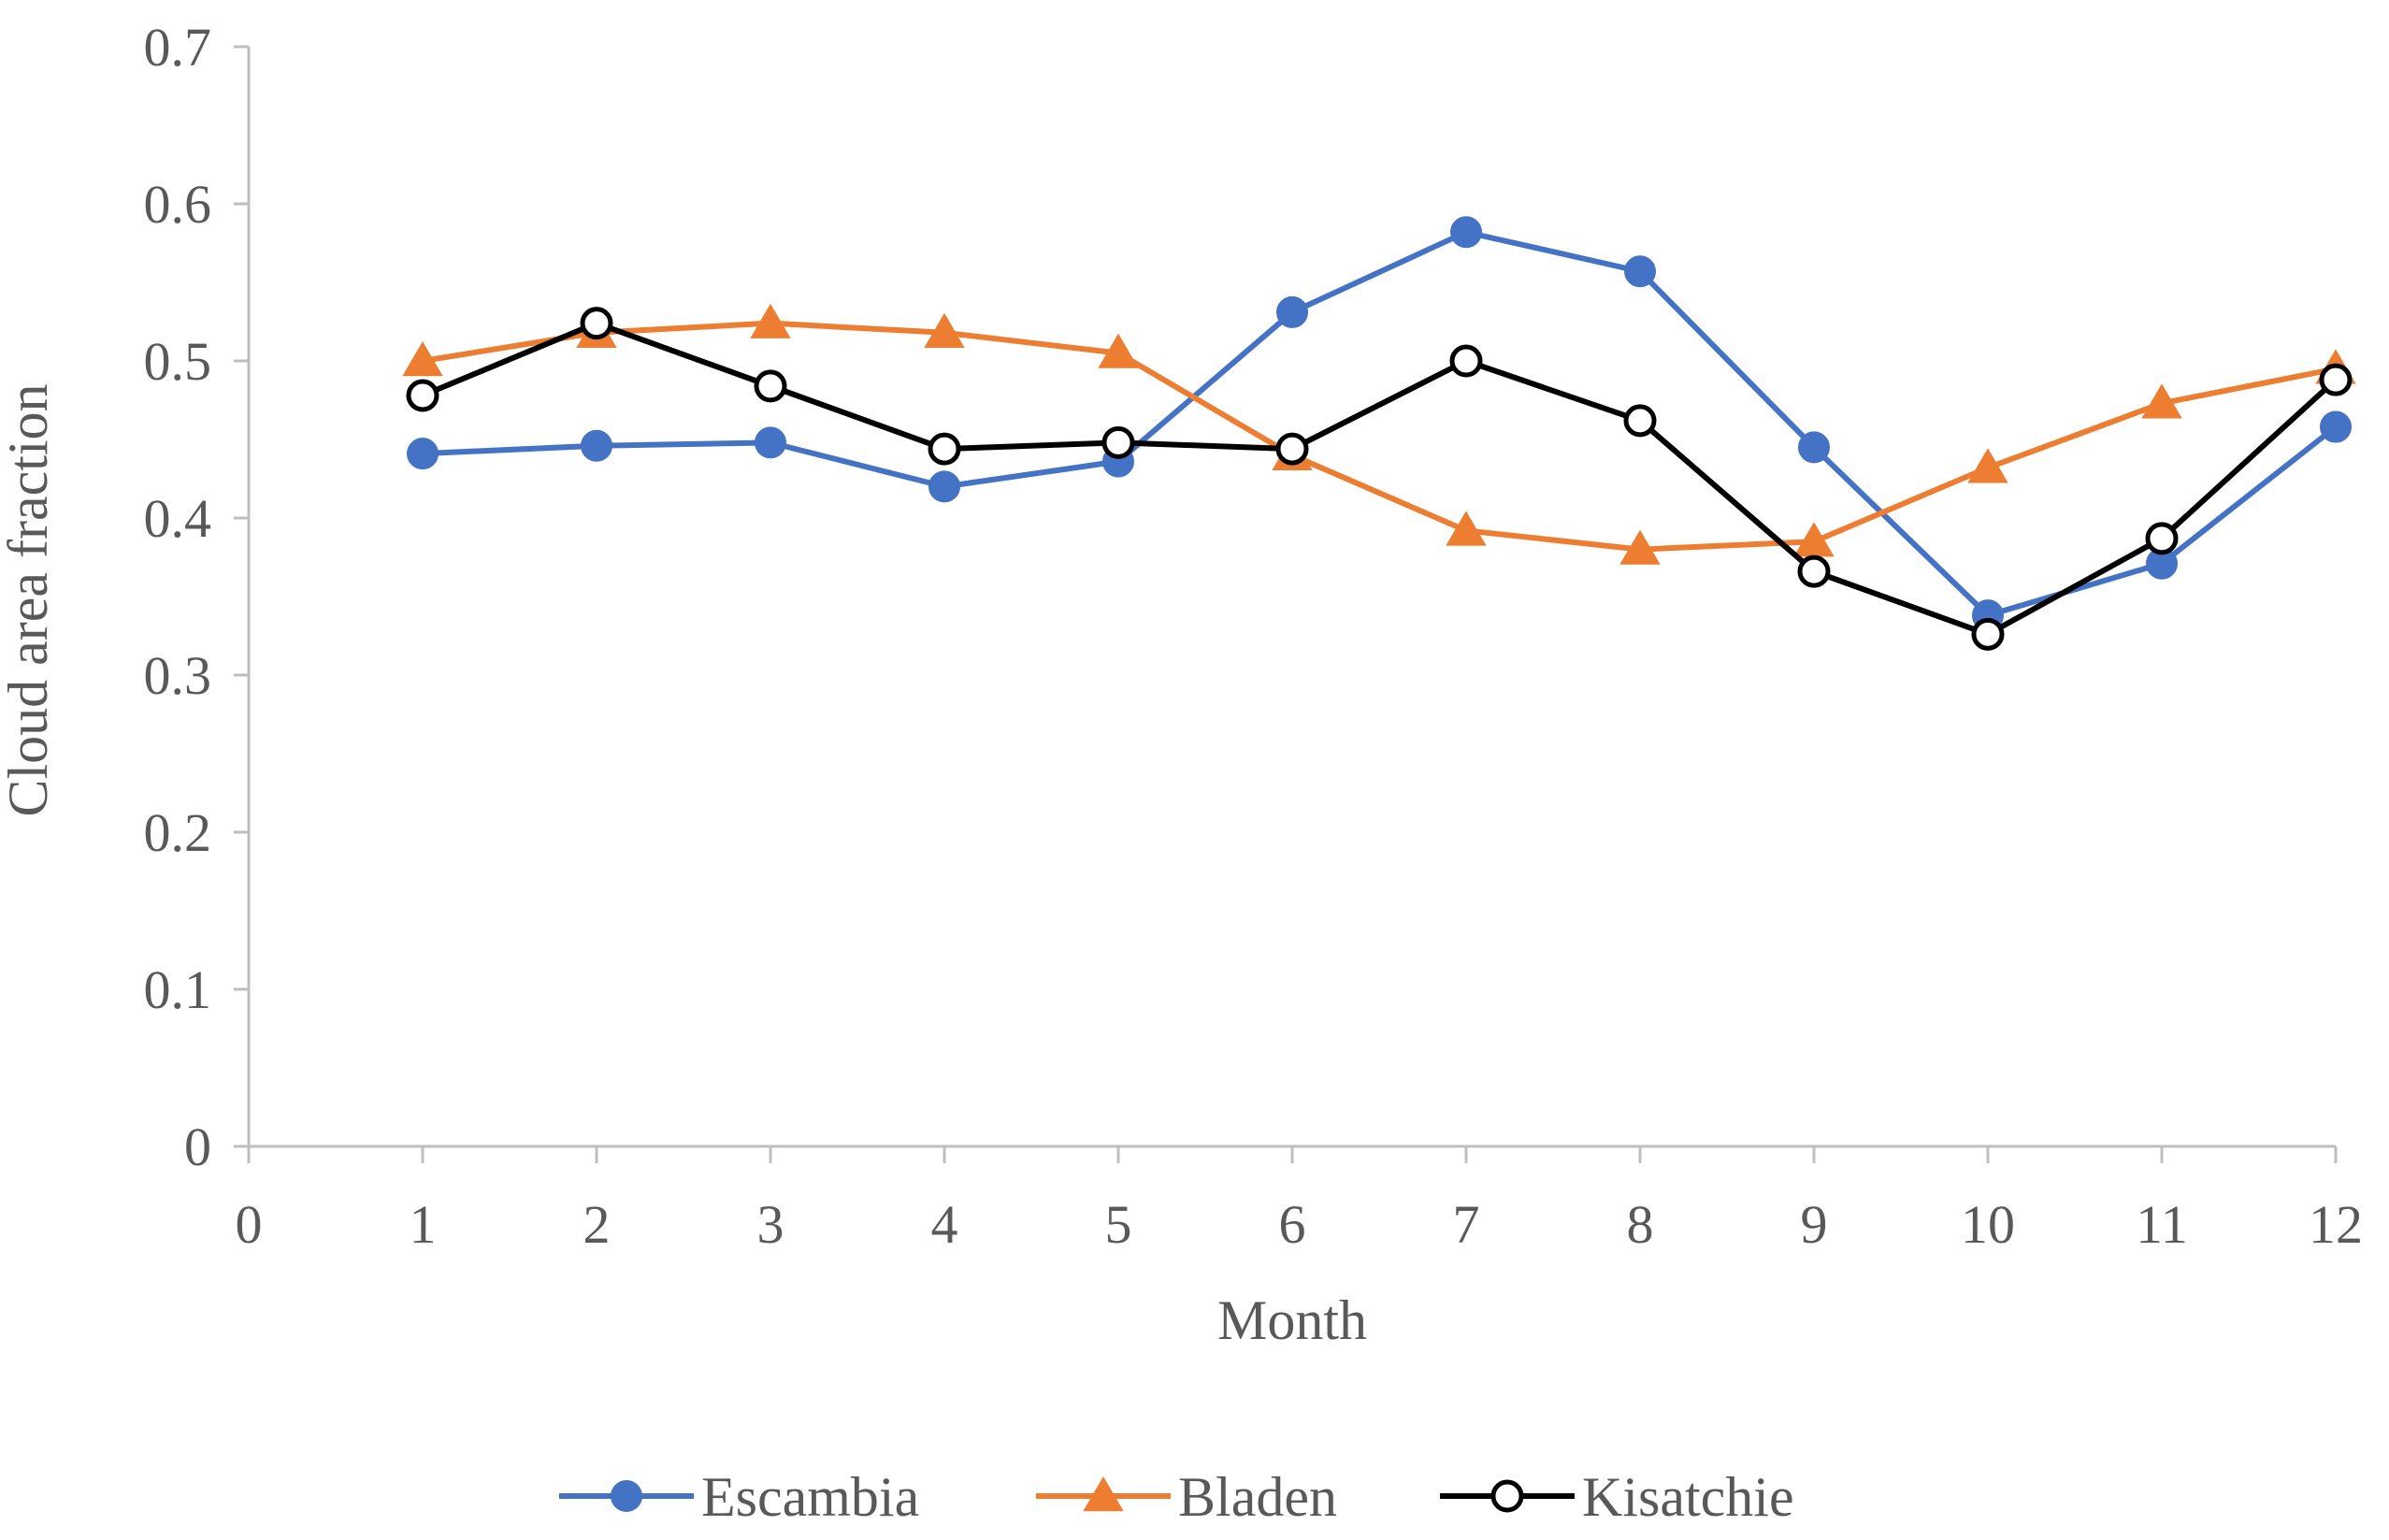  I want to click on y-tick-label: 0.3, so click(178, 675).